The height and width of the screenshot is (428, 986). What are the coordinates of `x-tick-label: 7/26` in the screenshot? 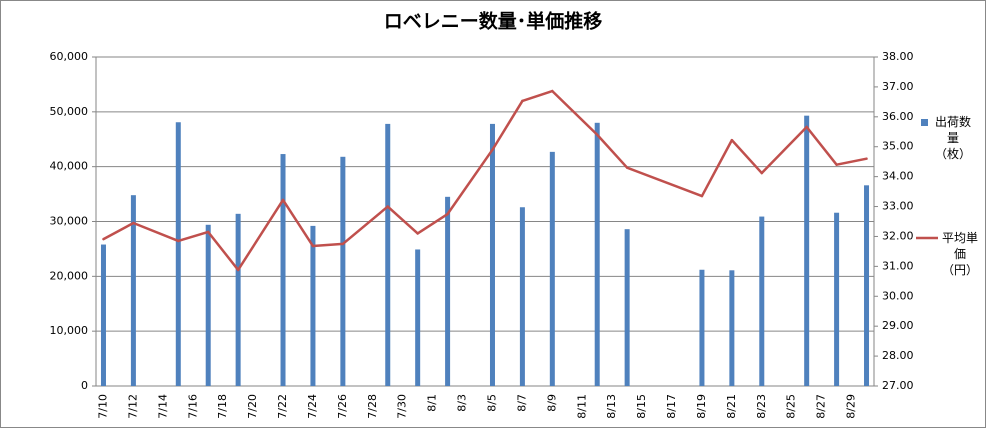 It's located at (342, 406).